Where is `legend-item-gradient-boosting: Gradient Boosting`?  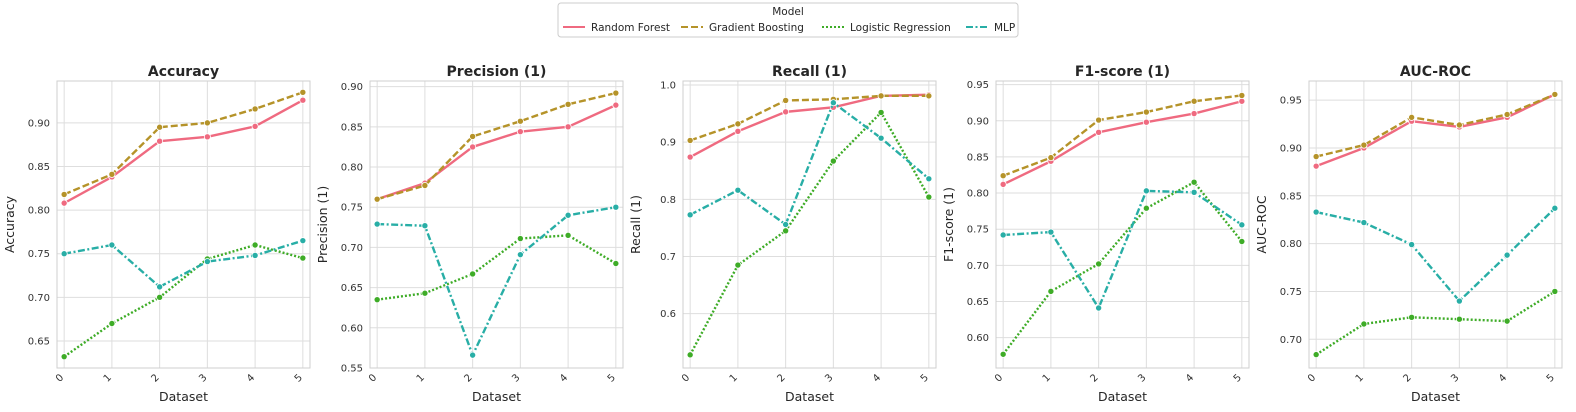 legend-item-gradient-boosting: Gradient Boosting is located at coordinates (742, 28).